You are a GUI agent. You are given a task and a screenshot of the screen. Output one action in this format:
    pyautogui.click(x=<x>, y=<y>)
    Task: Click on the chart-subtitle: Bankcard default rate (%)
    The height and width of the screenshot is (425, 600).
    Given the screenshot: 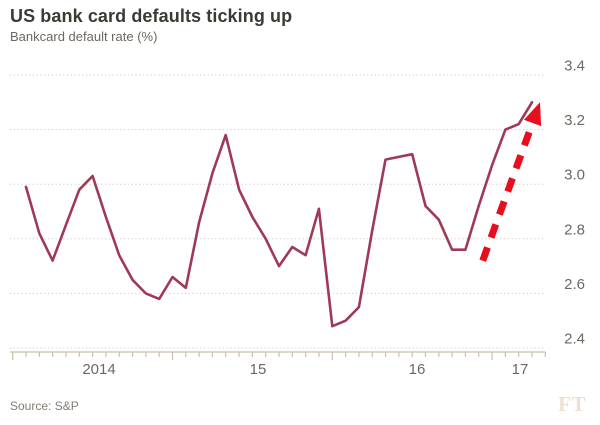 What is the action you would take?
    pyautogui.click(x=84, y=36)
    